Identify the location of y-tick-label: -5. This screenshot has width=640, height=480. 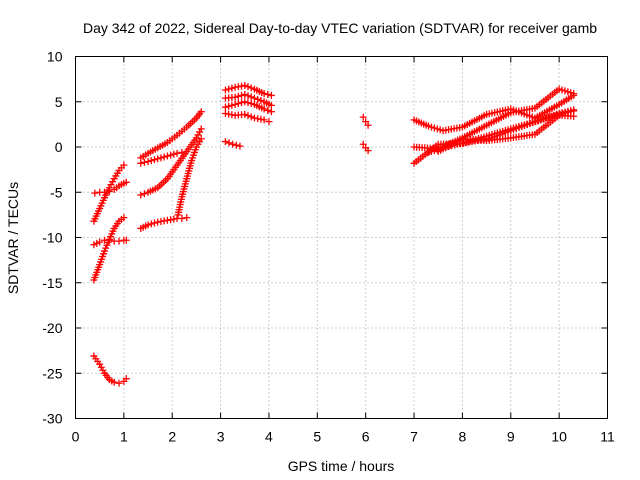
(56, 192).